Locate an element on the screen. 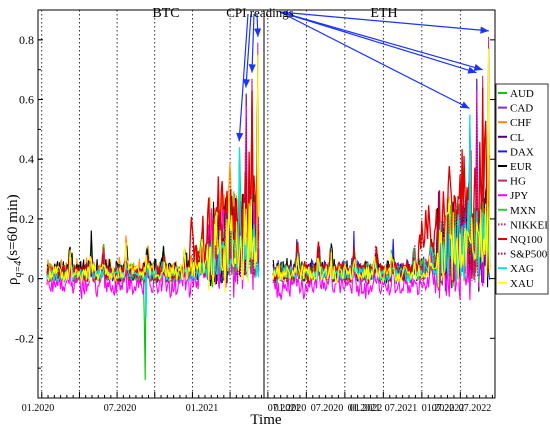 The image size is (550, 427). x-tick-label: 07.2020 is located at coordinates (120, 408).